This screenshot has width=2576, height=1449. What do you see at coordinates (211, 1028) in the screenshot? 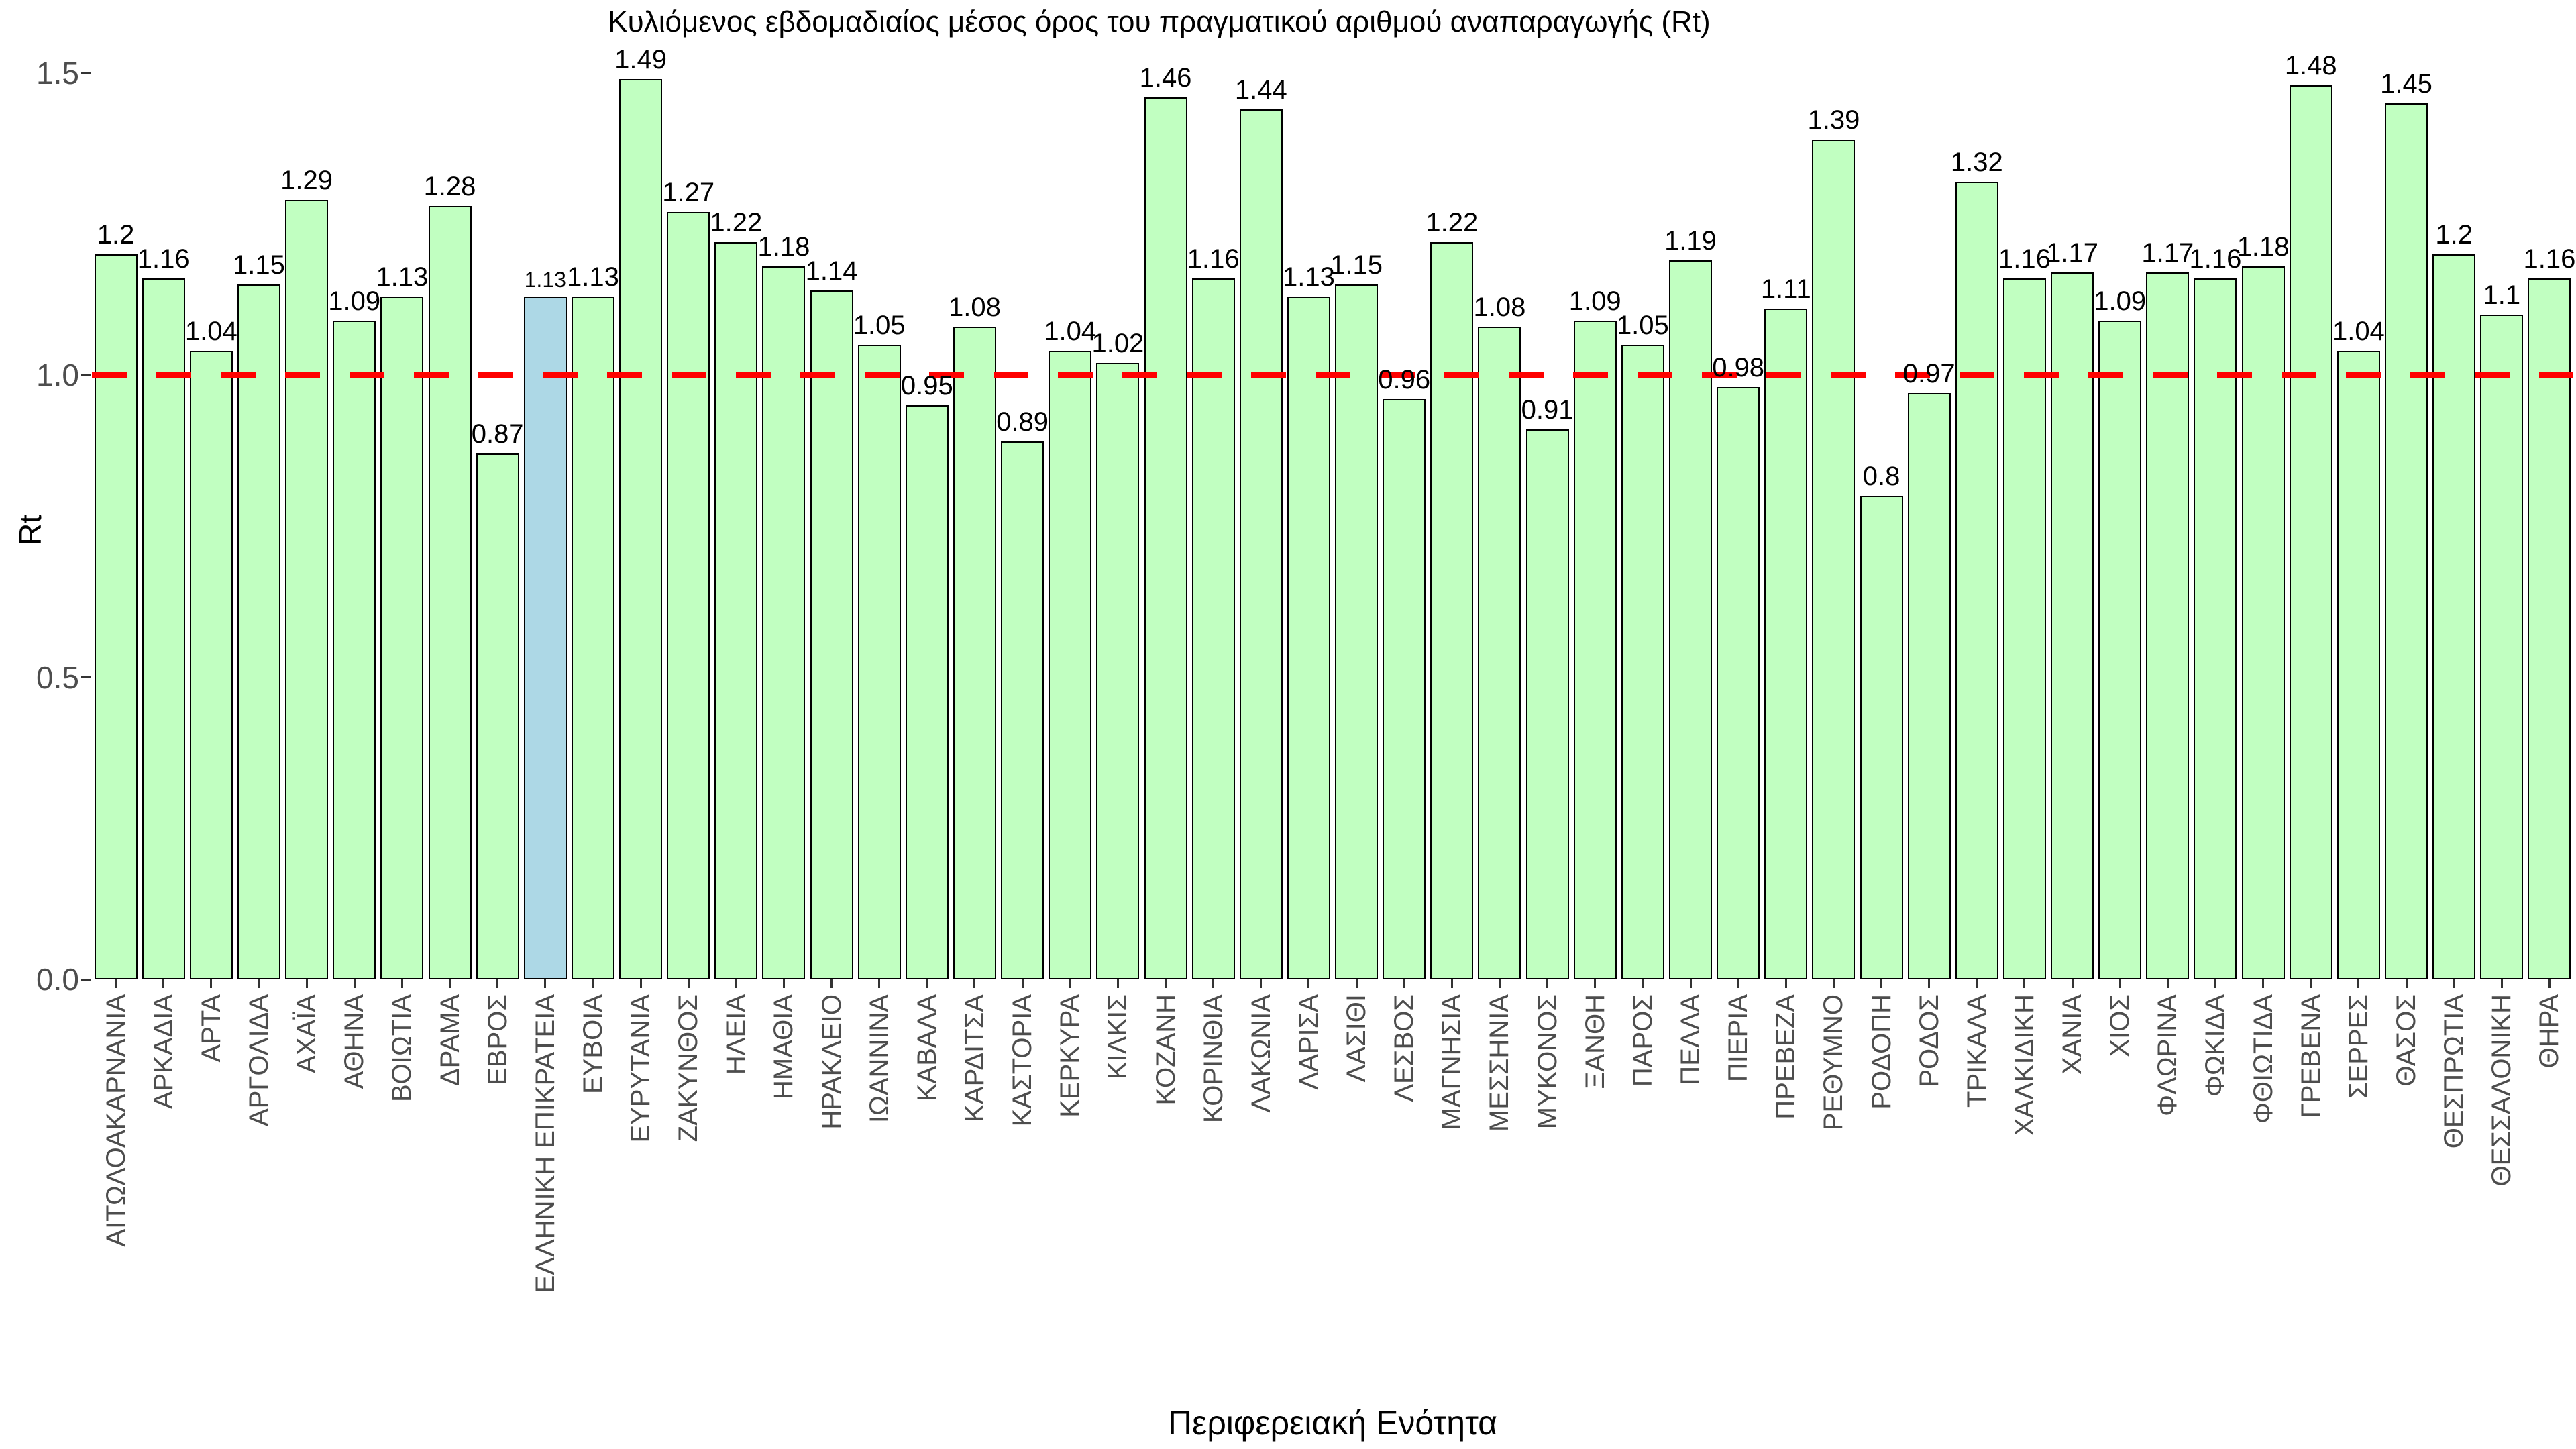
I see `x-tick-label: ΑΡΤΑ` at bounding box center [211, 1028].